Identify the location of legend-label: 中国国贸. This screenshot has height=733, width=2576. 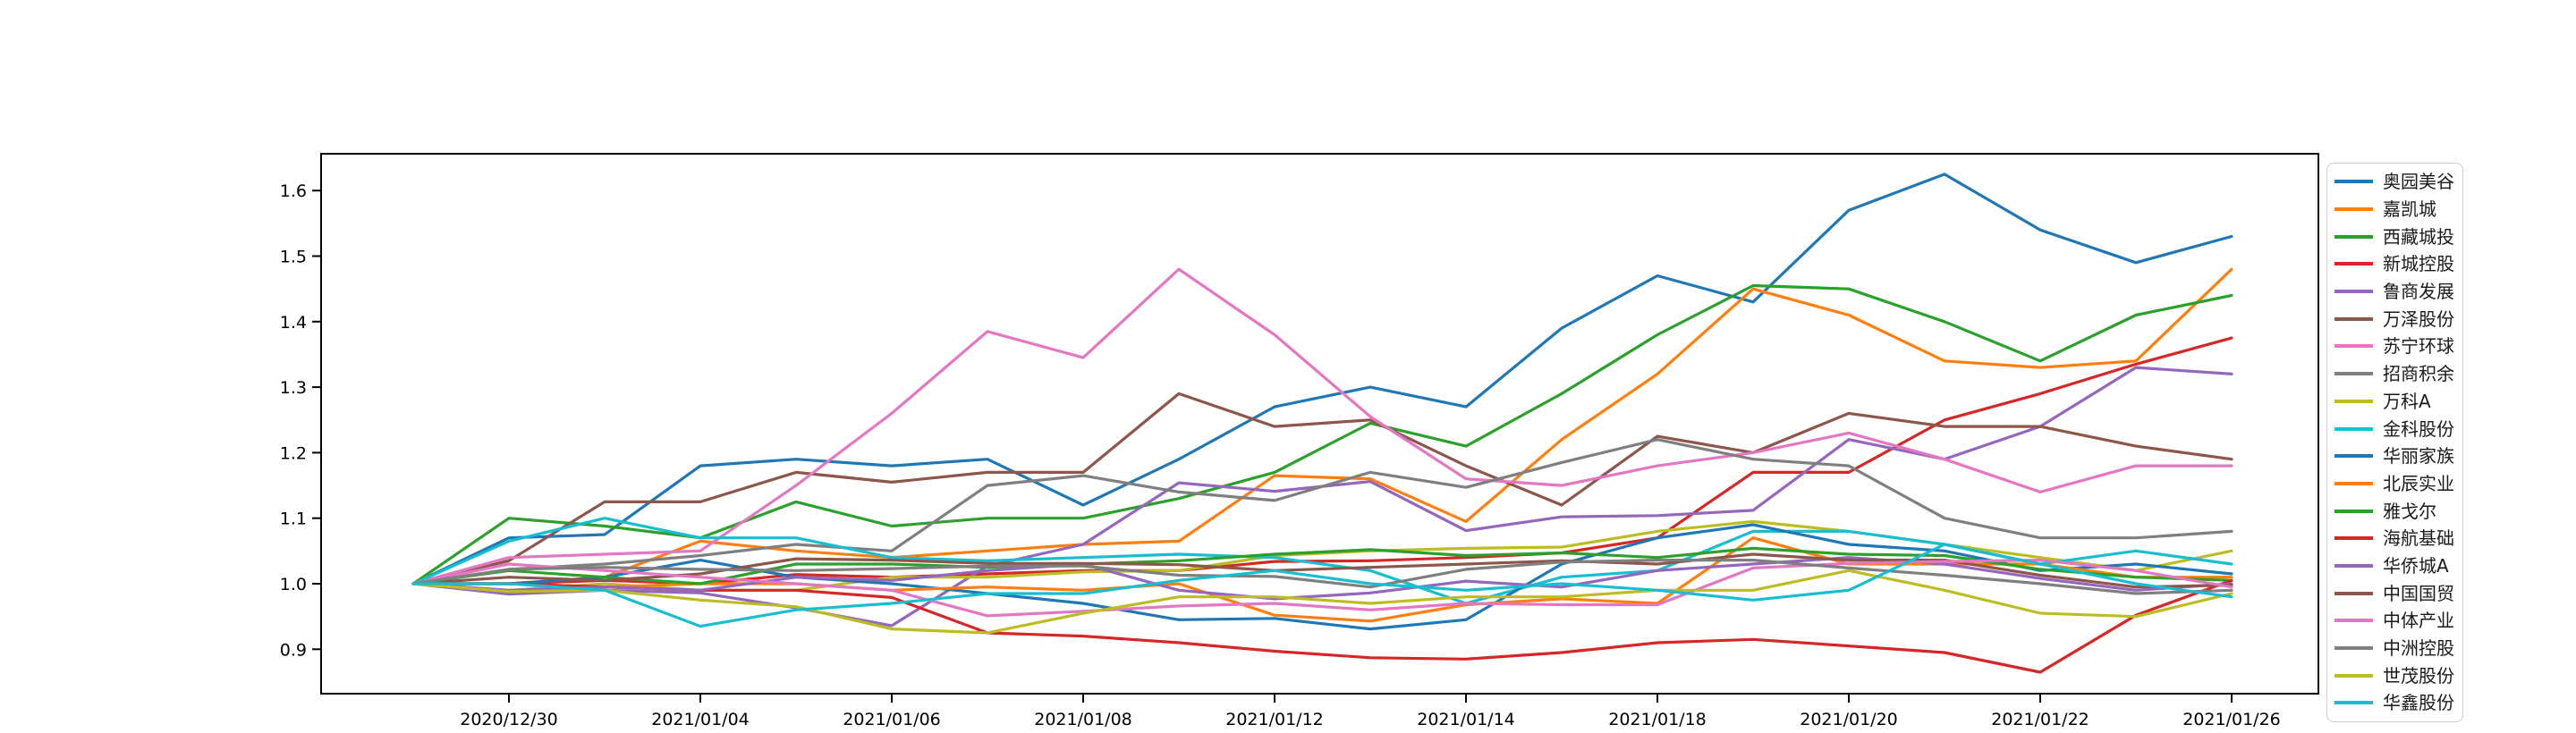
(2418, 593).